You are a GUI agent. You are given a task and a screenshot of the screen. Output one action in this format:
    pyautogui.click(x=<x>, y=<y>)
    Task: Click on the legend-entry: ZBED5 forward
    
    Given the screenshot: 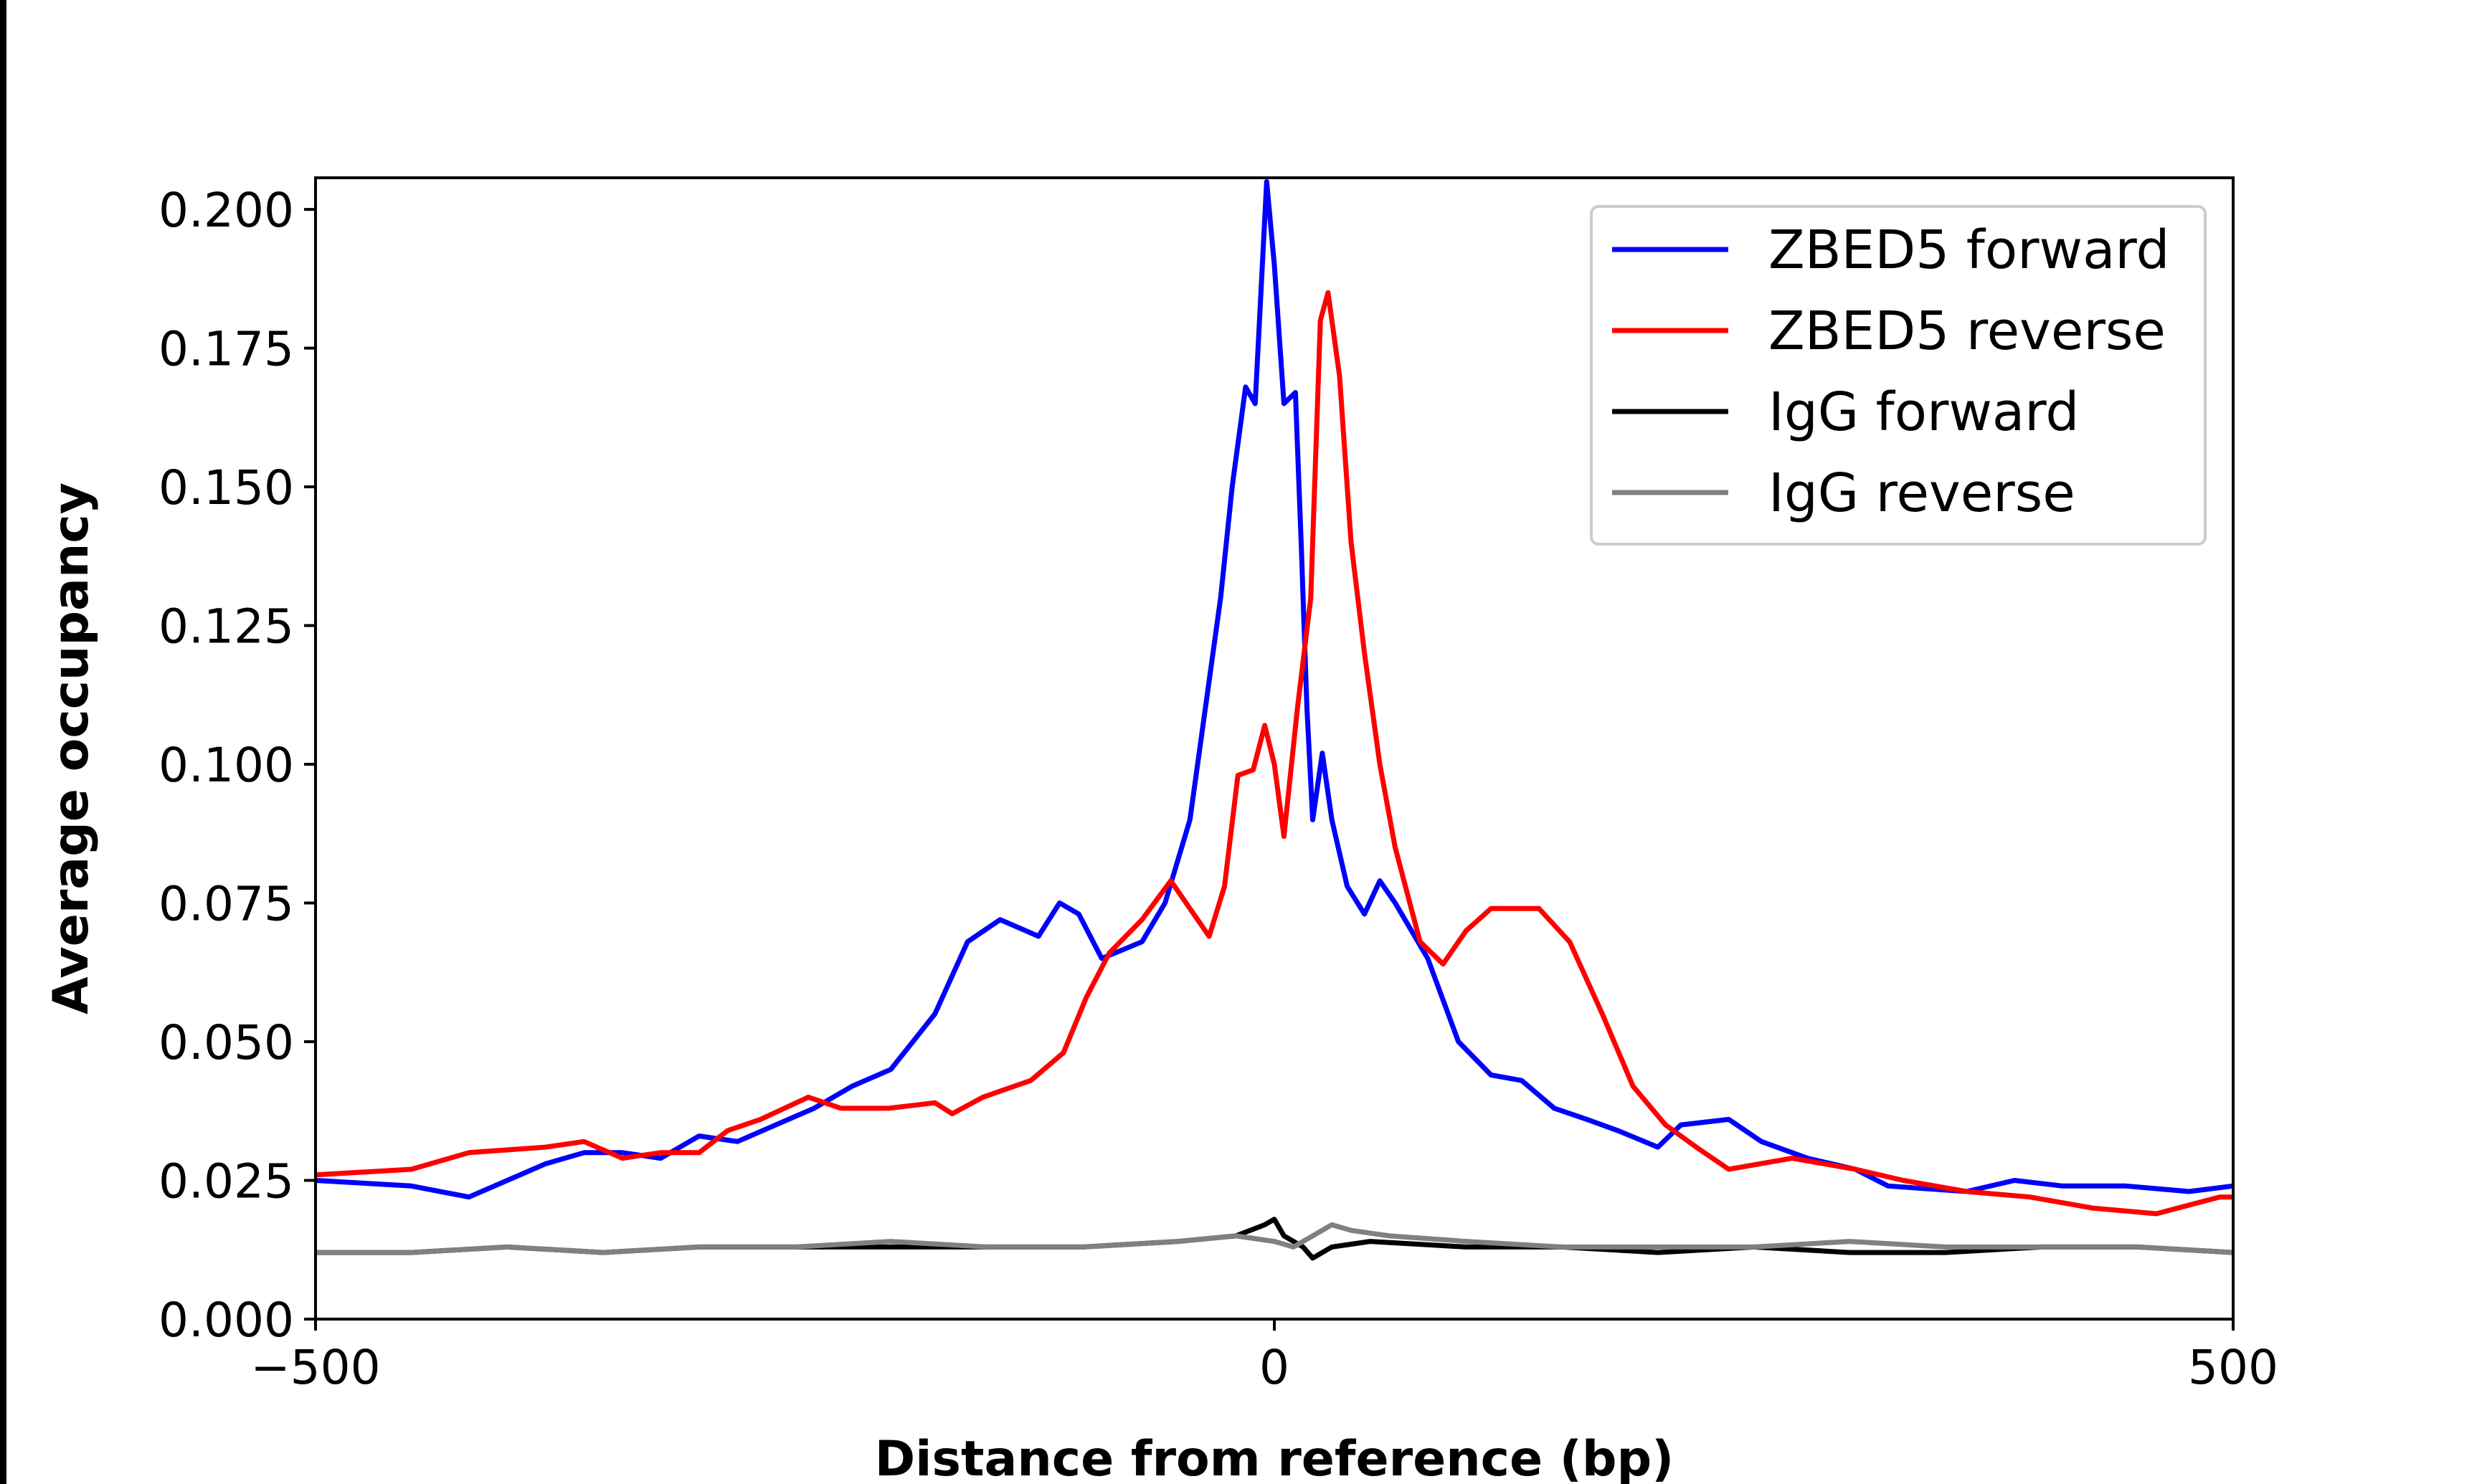 What is the action you would take?
    pyautogui.click(x=1891, y=250)
    